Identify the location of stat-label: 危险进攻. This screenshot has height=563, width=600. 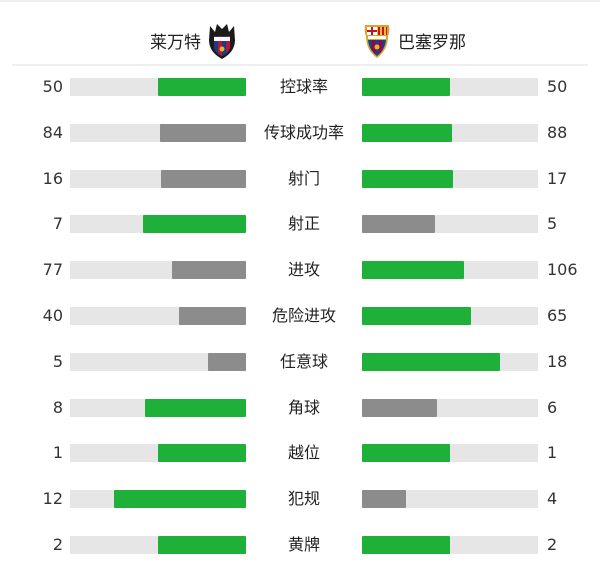
(303, 315).